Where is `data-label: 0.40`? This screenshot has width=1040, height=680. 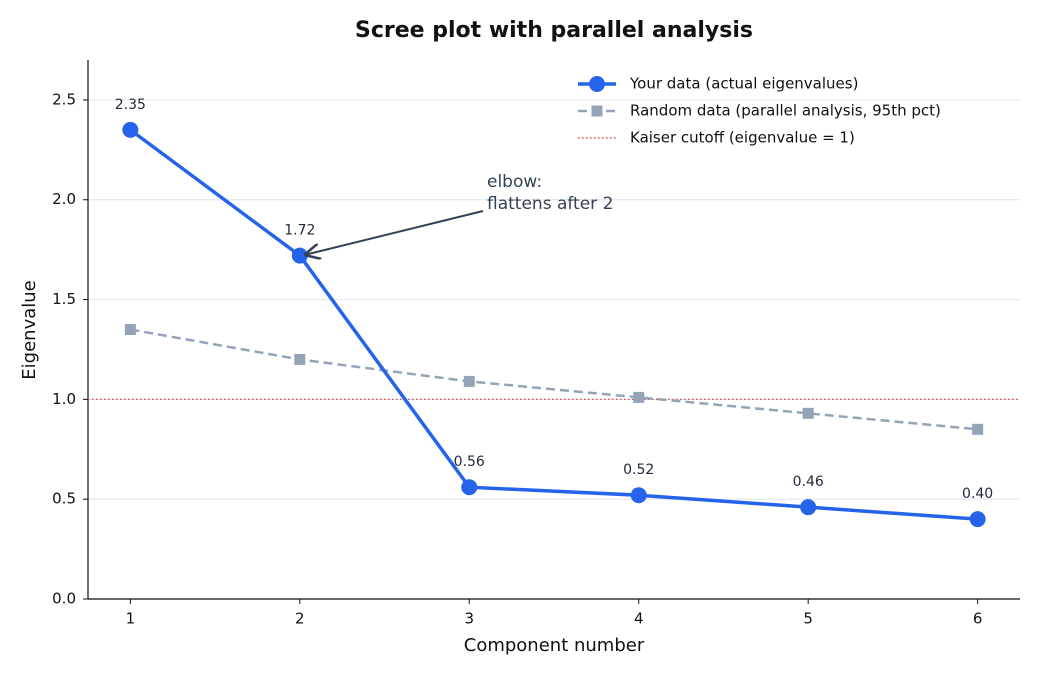
data-label: 0.40 is located at coordinates (977, 494).